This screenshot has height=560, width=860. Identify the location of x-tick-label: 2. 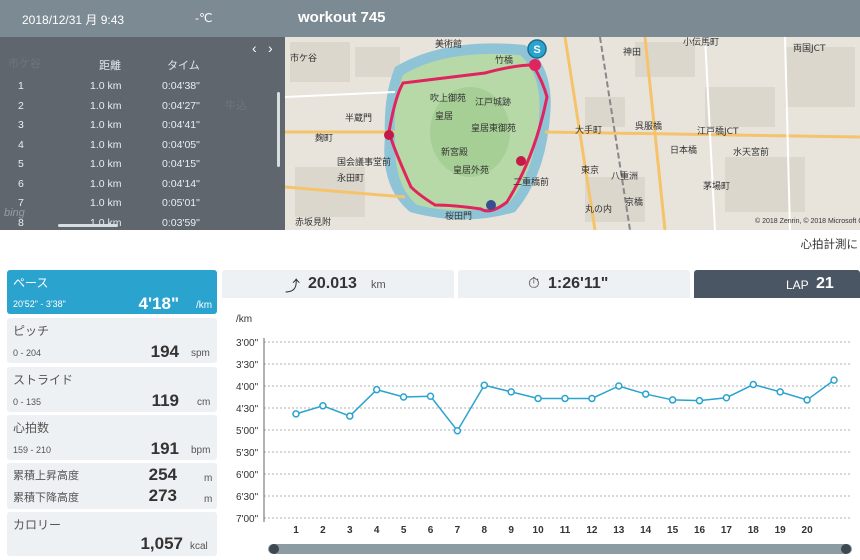
(323, 530).